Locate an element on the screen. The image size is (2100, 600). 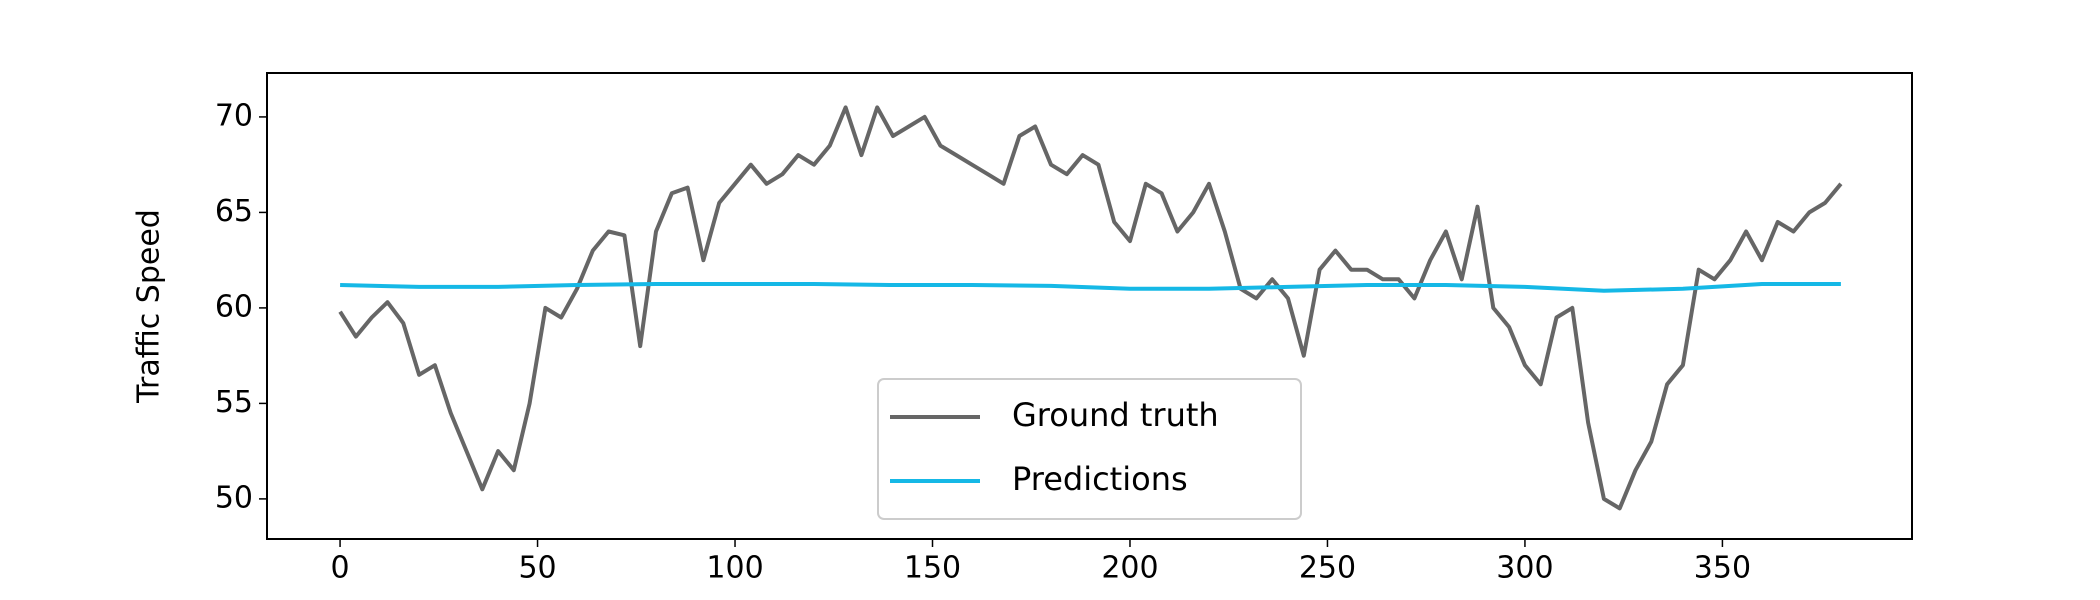
x-tick-label: 0 is located at coordinates (340, 568).